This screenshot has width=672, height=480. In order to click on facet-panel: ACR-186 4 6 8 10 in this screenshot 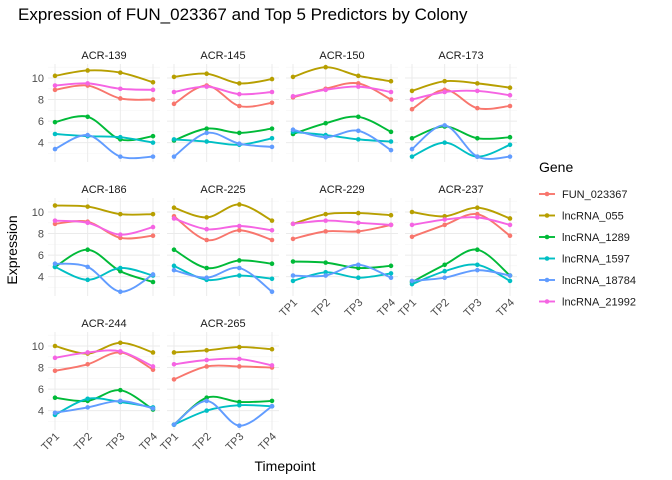, I will do `click(96, 240)`.